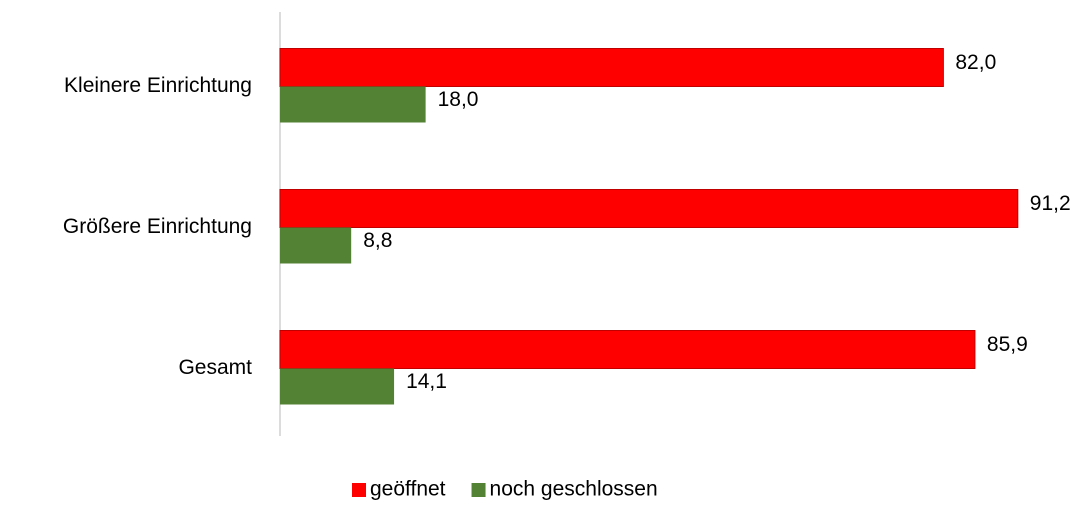 This screenshot has width=1087, height=509. I want to click on data-label: 82,0, so click(975, 62).